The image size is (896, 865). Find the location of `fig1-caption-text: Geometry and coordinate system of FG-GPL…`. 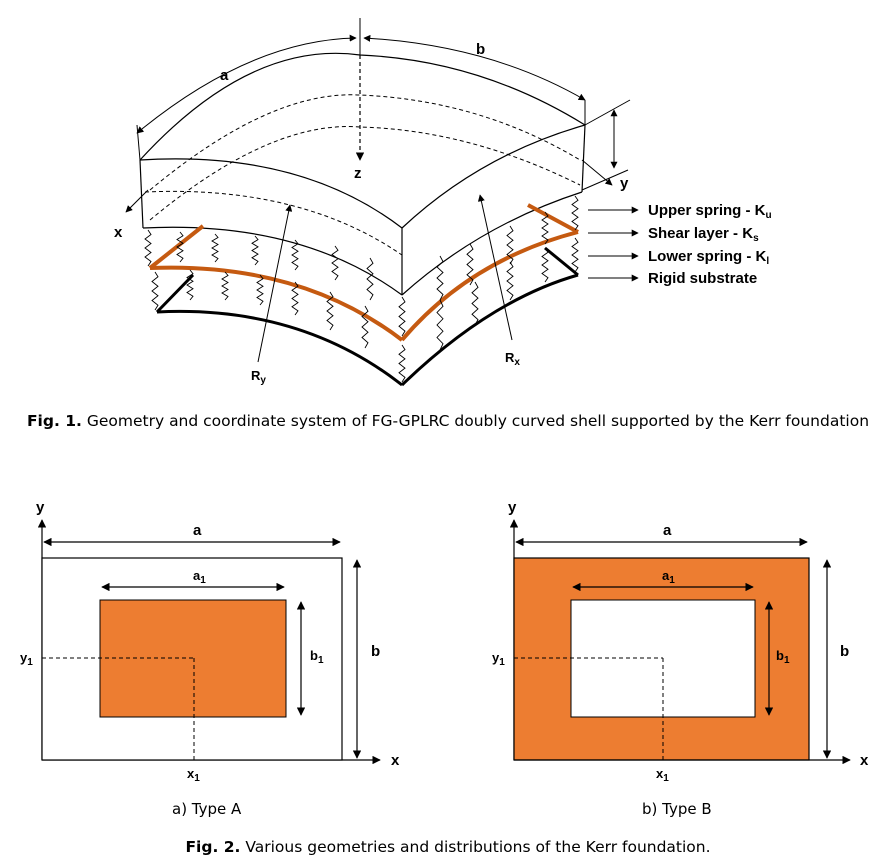

fig1-caption-text: Geometry and coordinate system of FG-GPL… is located at coordinates (475, 421).